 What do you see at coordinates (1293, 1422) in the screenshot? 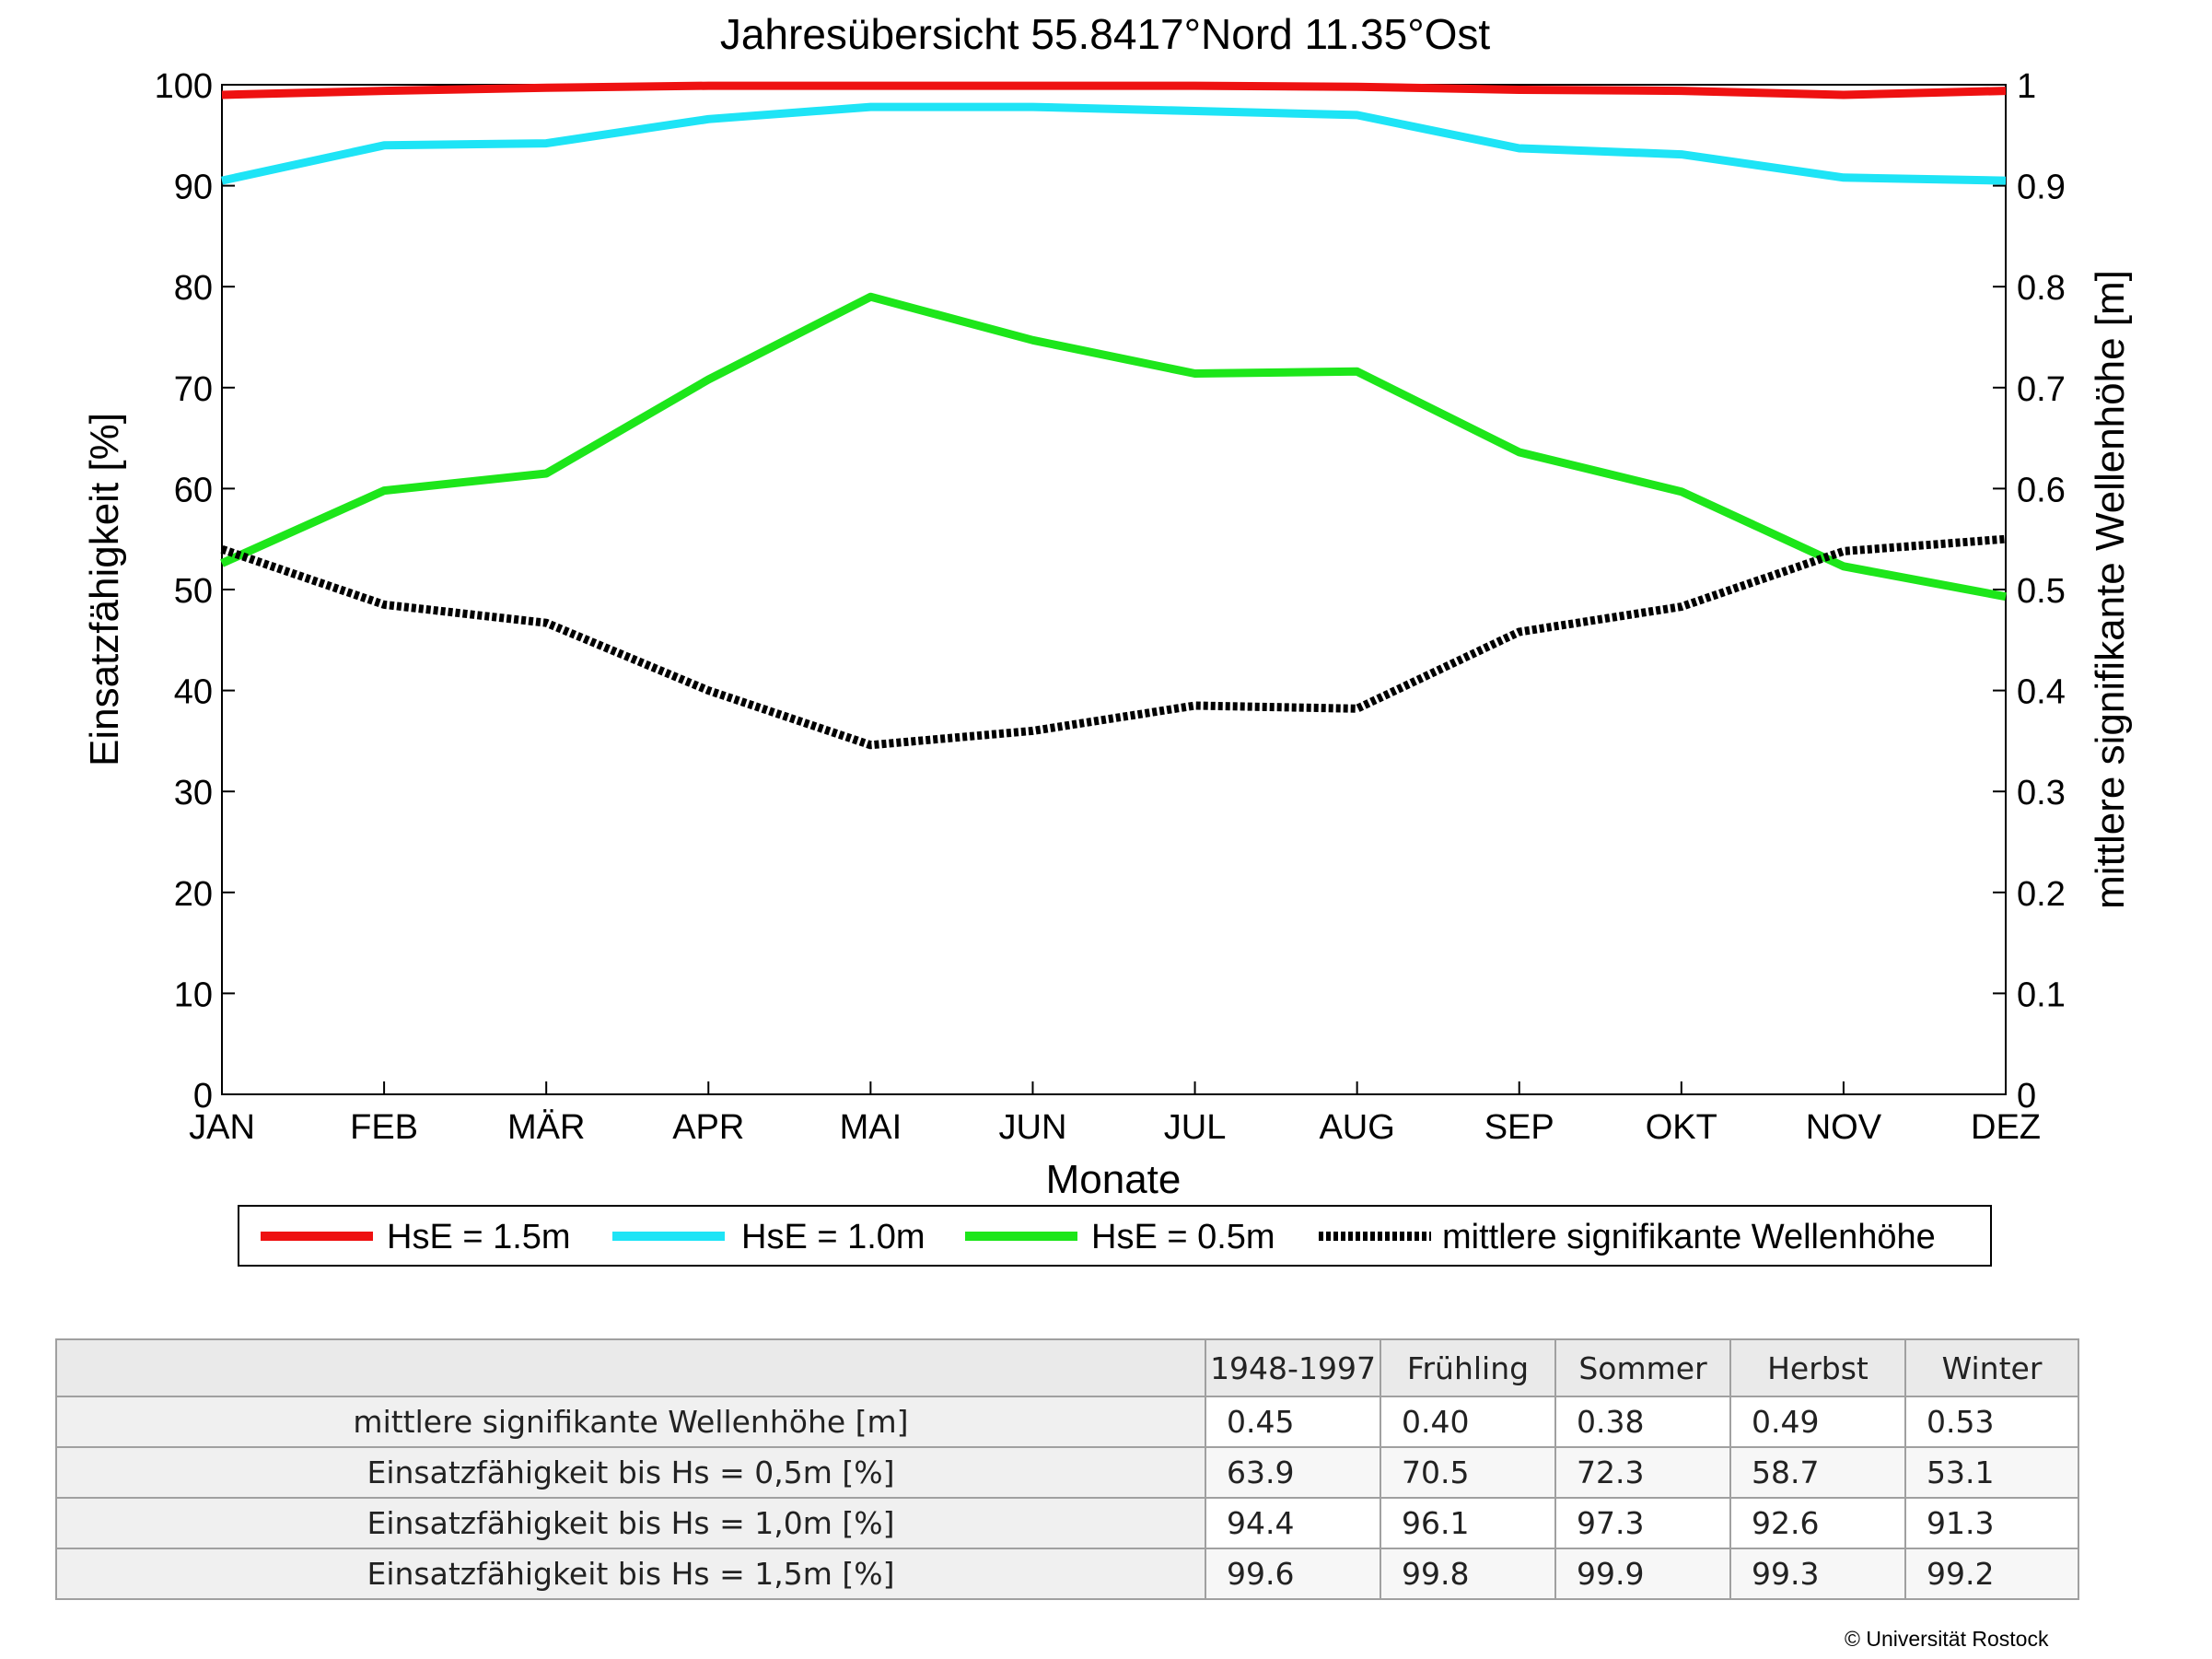
I see `table-cell: 0.45` at bounding box center [1293, 1422].